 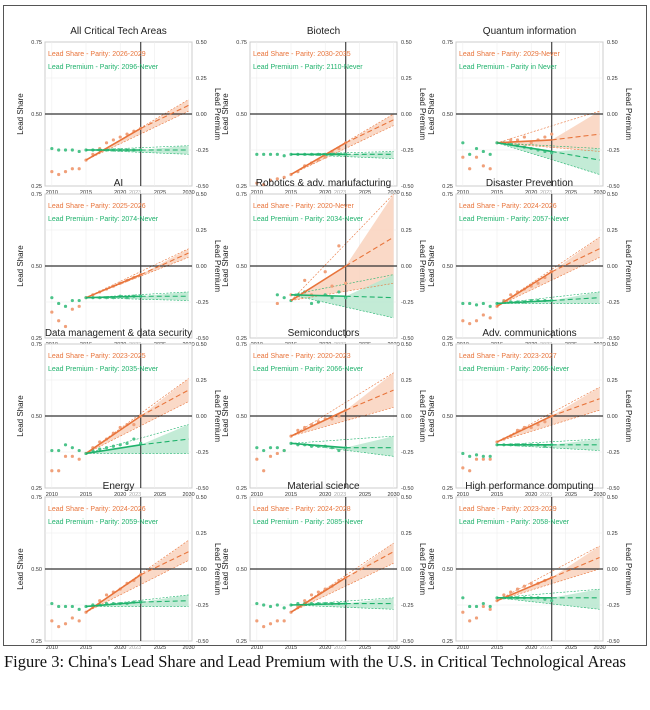 What do you see at coordinates (613, 489) in the screenshot?
I see `y-right-tick-label: -0.50` at bounding box center [613, 489].